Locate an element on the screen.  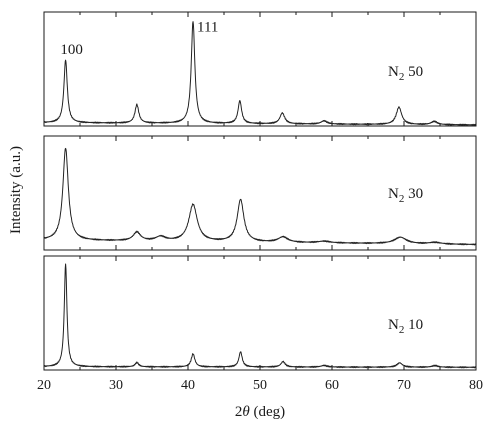
peak-label: 111 is located at coordinates (207, 27).